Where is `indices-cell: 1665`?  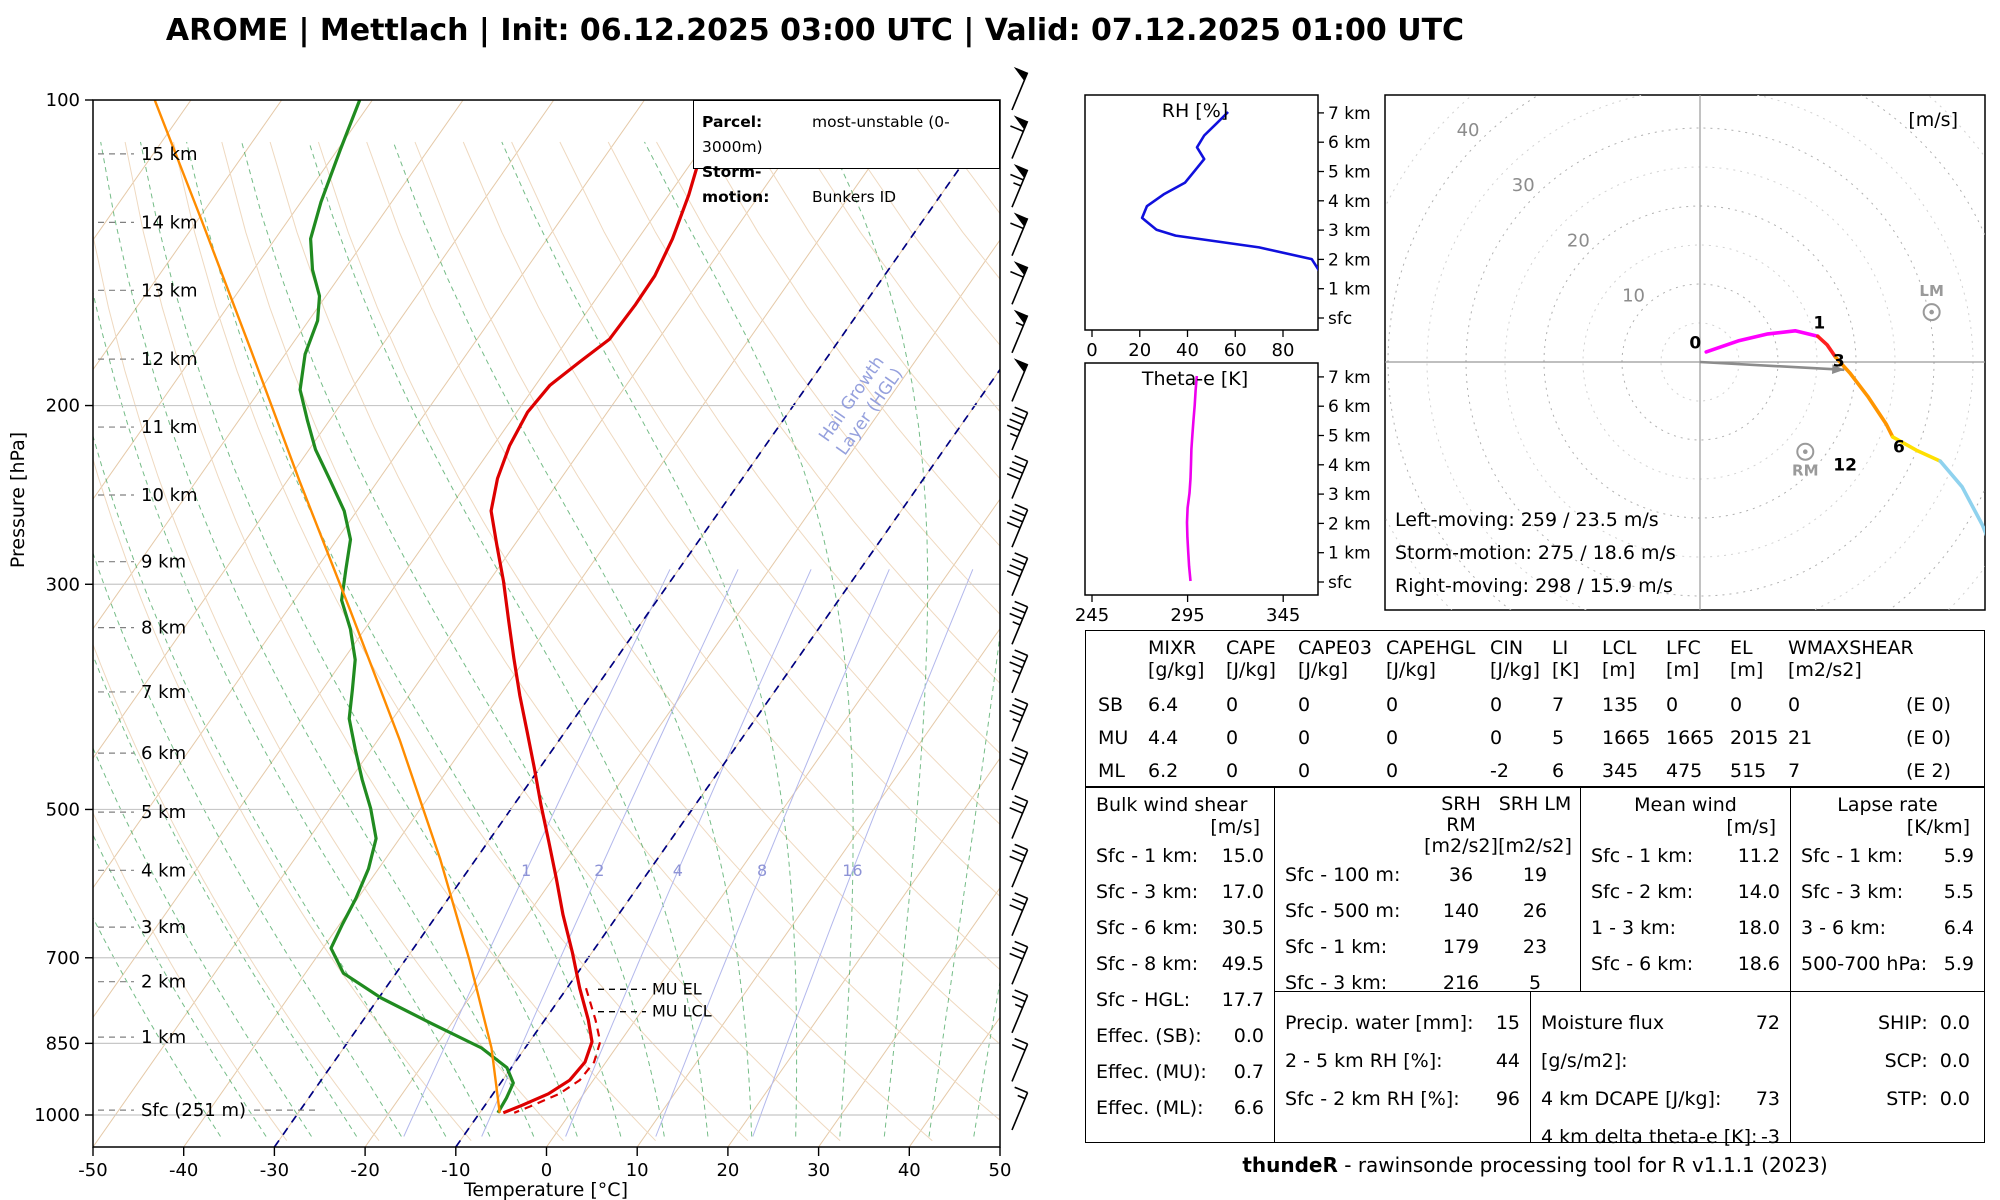
indices-cell: 1665 is located at coordinates (1690, 738).